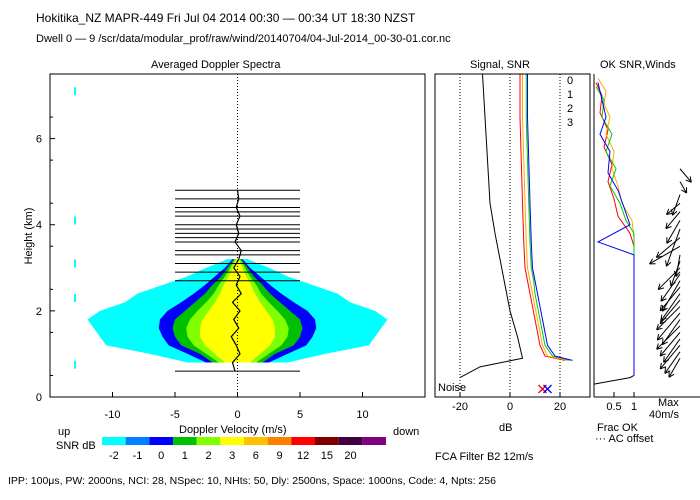  Describe the element at coordinates (613, 407) in the screenshot. I see `winds-xtick-0: 0.5` at that location.